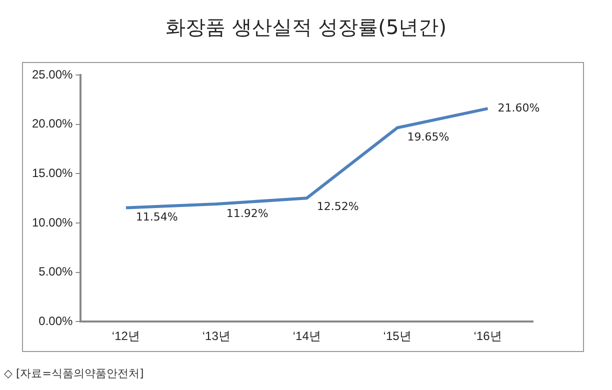  Describe the element at coordinates (56, 321) in the screenshot. I see `y-tick-label: 0.00%` at that location.